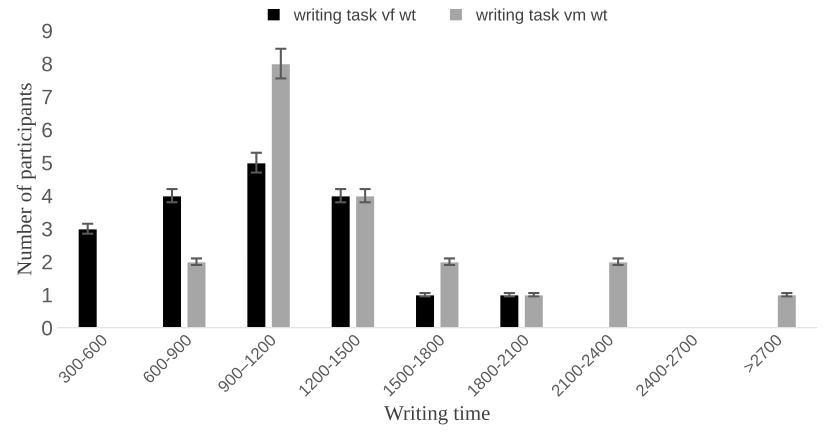  I want to click on y-tick-label: 5, so click(47, 163).